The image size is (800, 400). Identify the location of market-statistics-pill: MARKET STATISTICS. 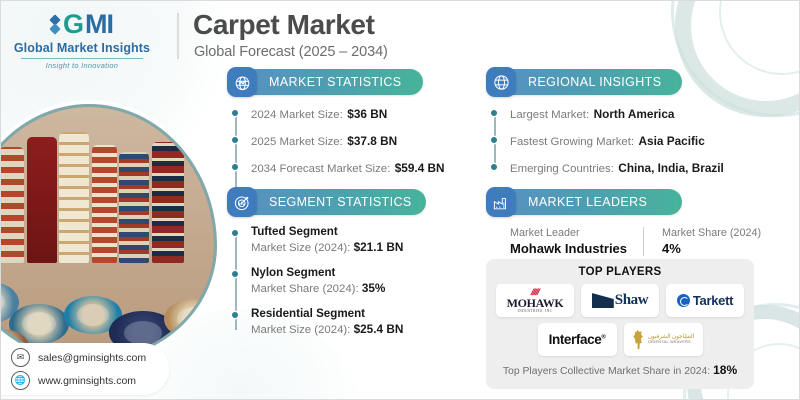
(325, 82).